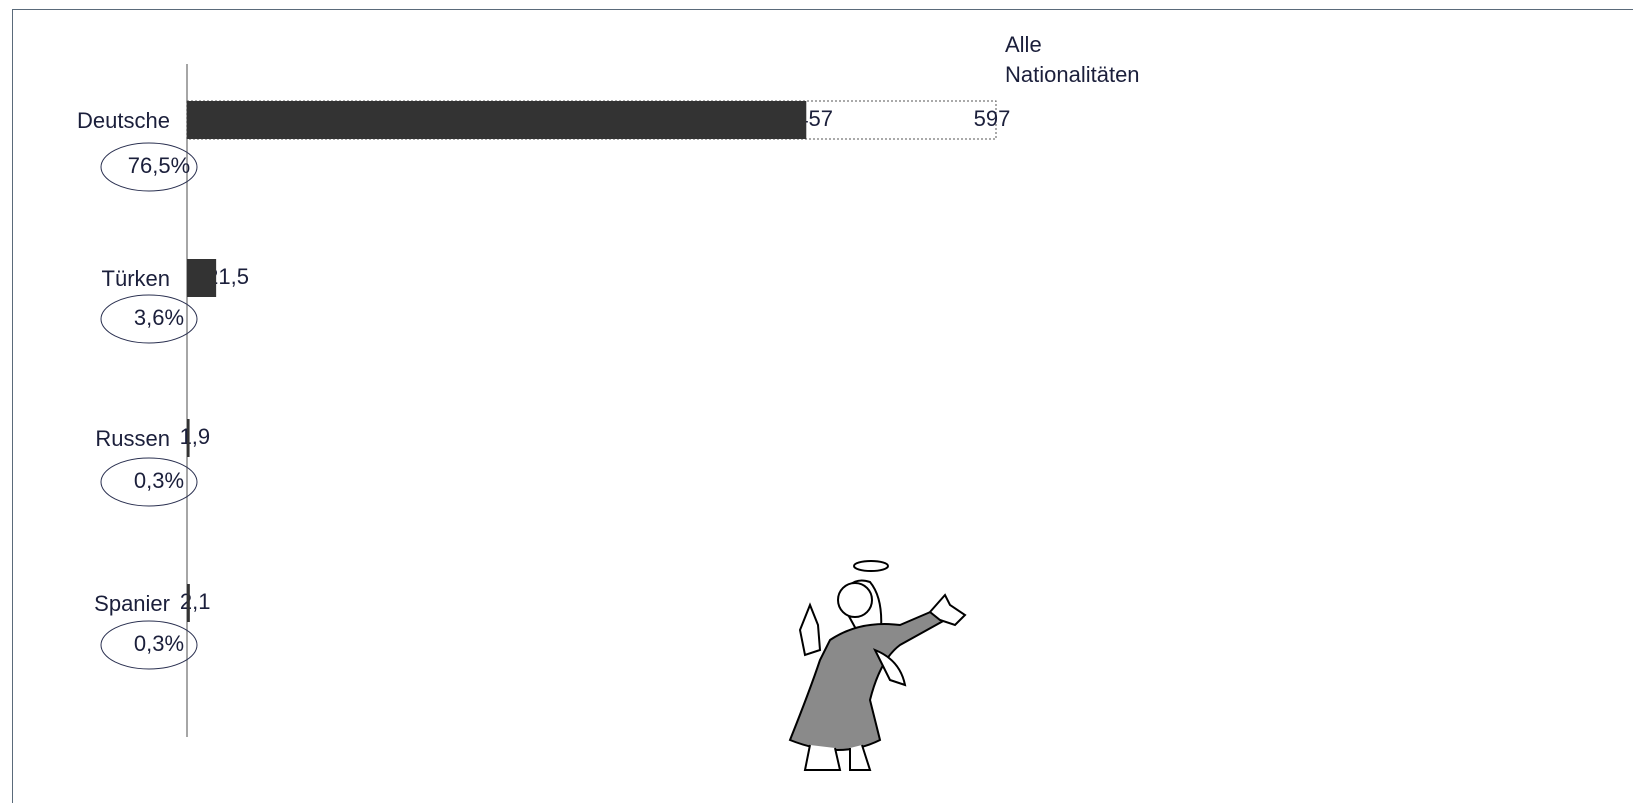 The height and width of the screenshot is (803, 1633). What do you see at coordinates (123, 120) in the screenshot?
I see `category-label: Deutsche` at bounding box center [123, 120].